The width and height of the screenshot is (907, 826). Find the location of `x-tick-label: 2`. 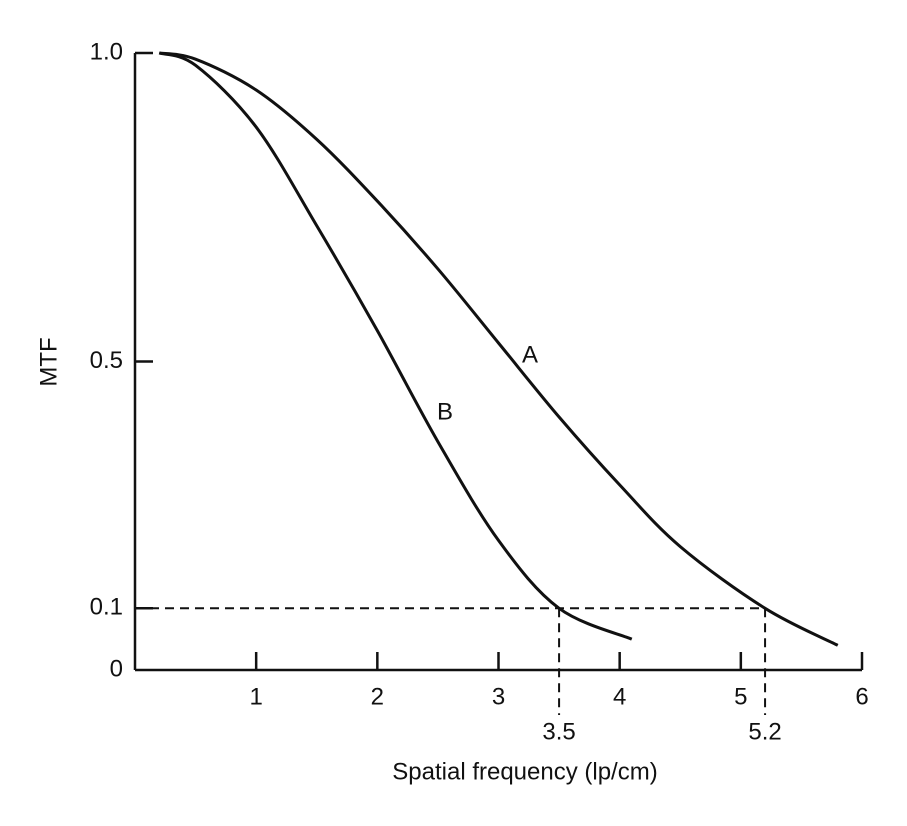

x-tick-label: 2 is located at coordinates (377, 696).